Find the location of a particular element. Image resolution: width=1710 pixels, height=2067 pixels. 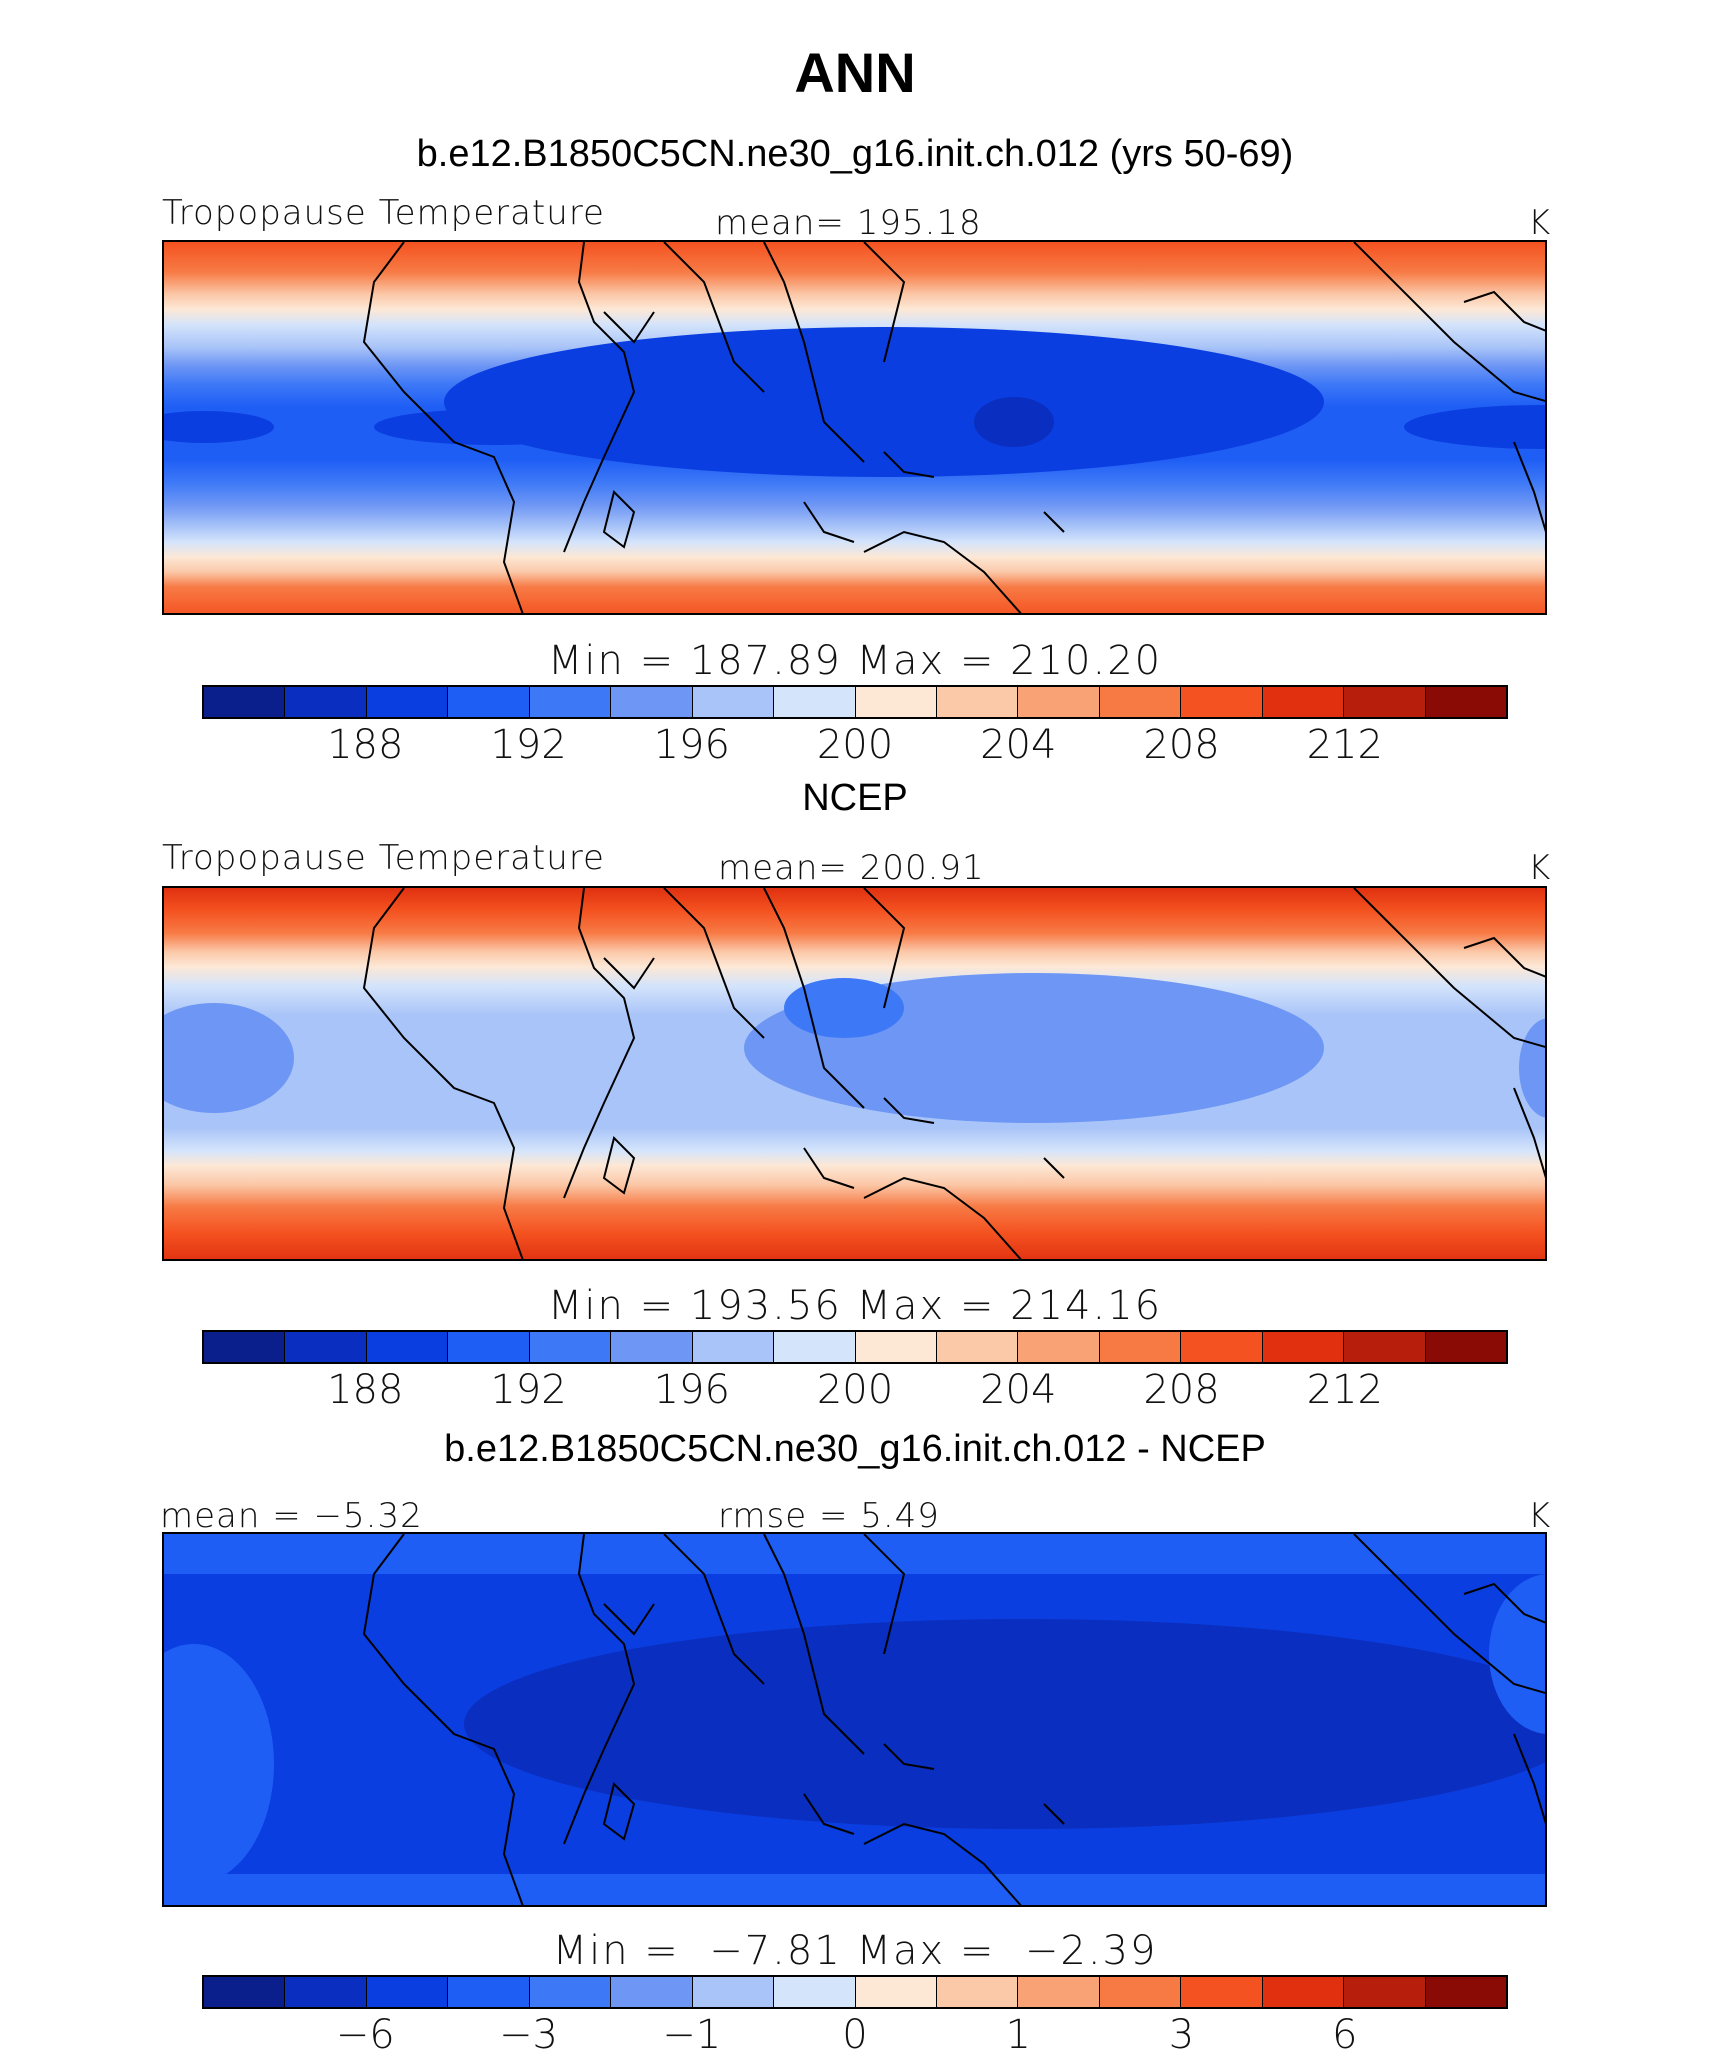

colorbar-tick-label: −1 is located at coordinates (692, 2035).